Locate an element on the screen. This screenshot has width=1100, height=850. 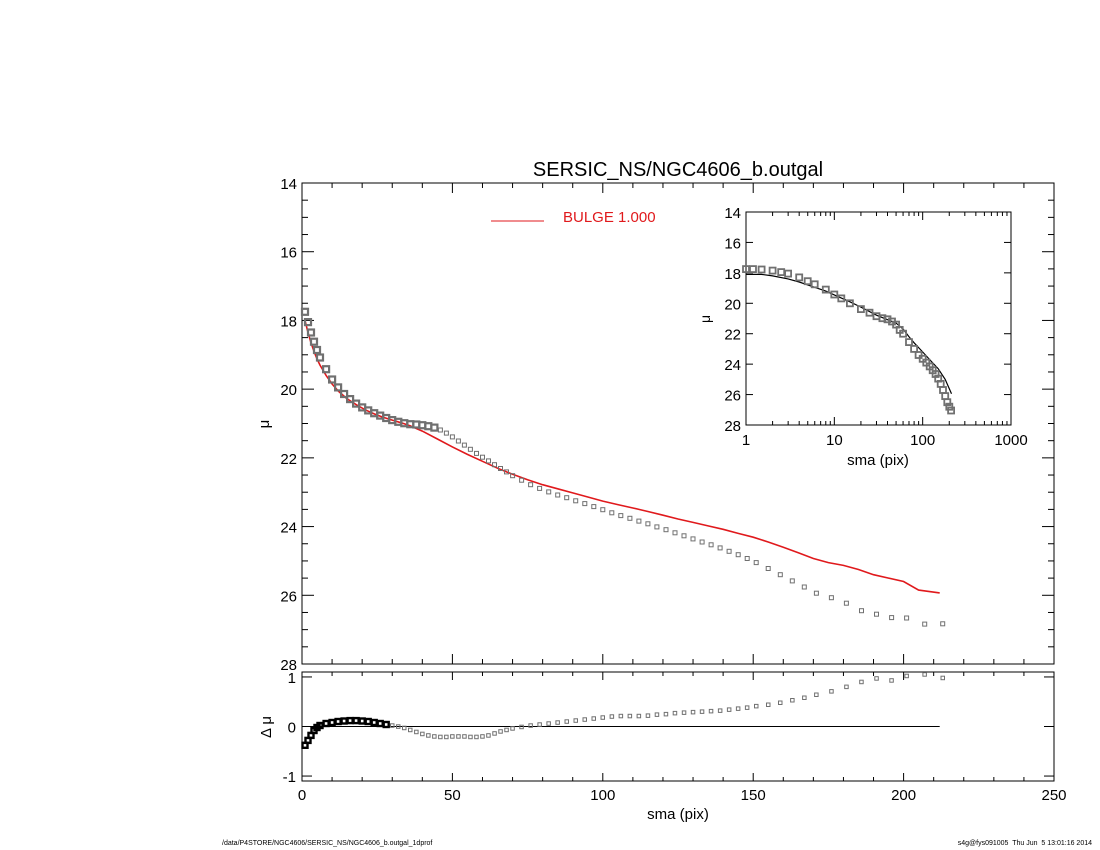
footer-timestamp: s4g@fys091005 Thu Jun 5 13:01:16 2014 is located at coordinates (1024, 843).